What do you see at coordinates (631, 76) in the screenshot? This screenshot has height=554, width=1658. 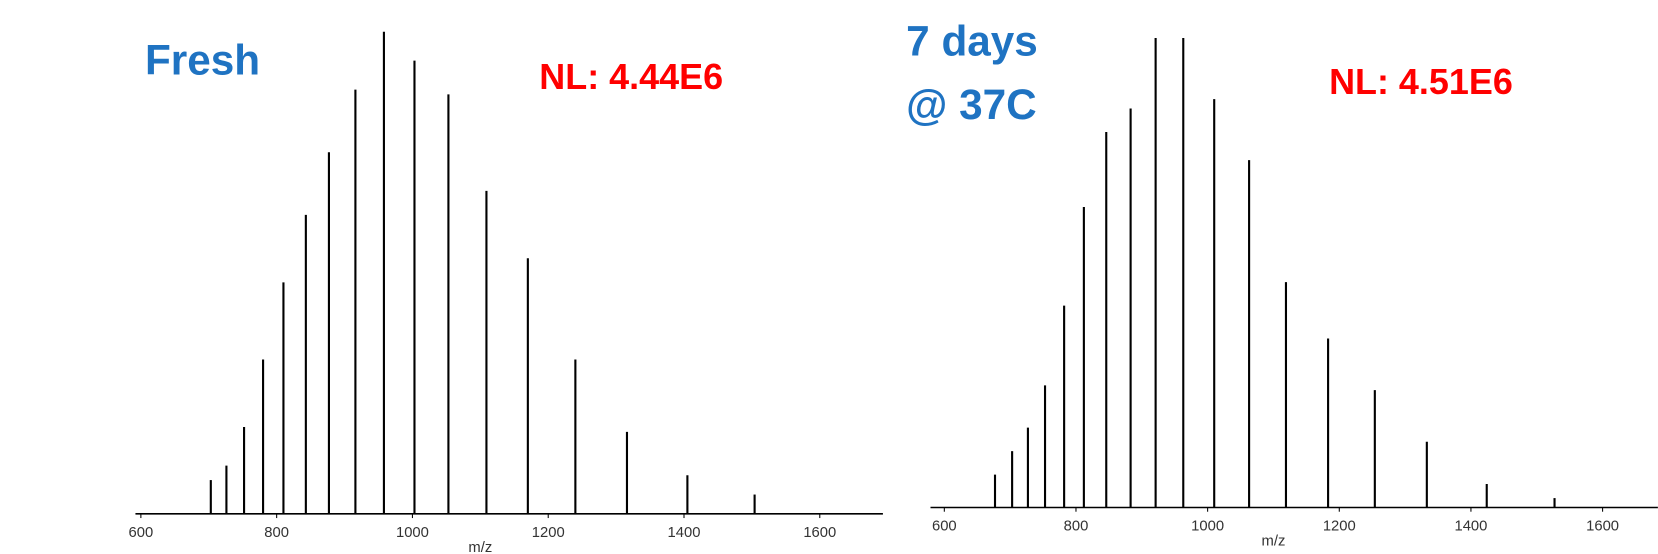 I see `annotation: NL: 4.44E6` at bounding box center [631, 76].